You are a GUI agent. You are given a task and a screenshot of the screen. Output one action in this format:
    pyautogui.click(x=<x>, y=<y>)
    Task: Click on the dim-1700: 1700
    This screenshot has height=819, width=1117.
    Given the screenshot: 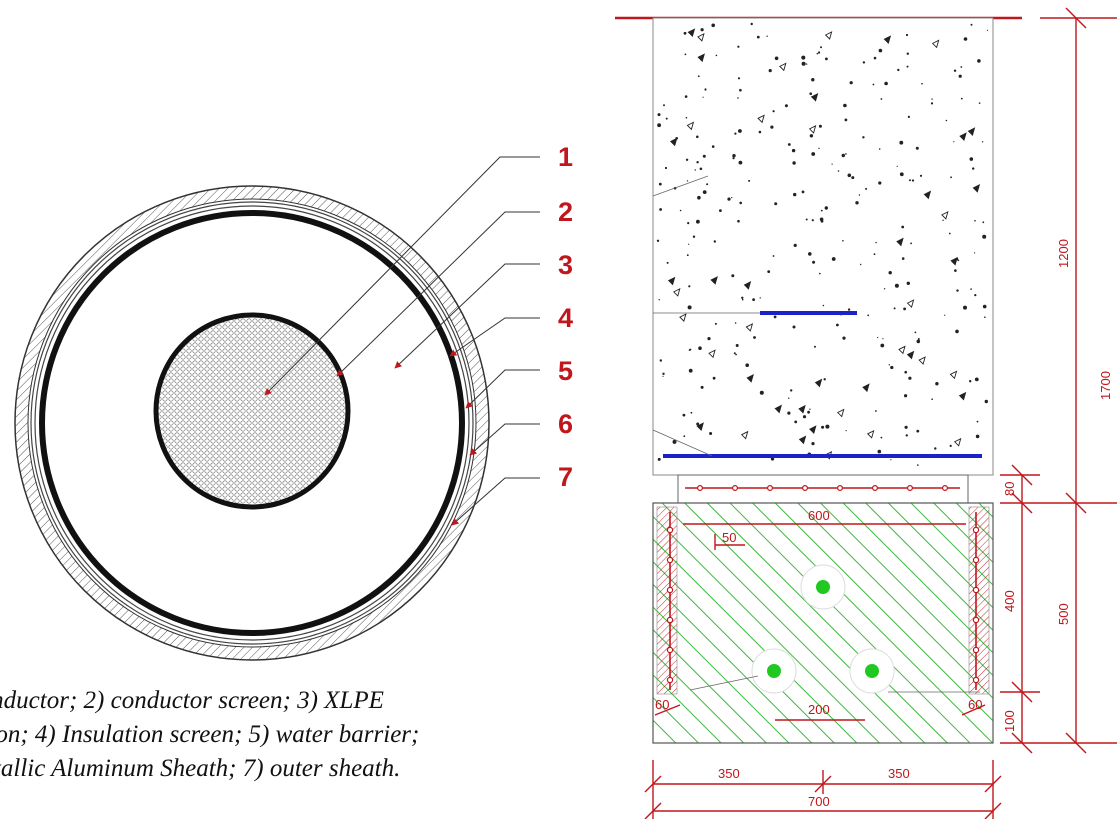 What is the action you would take?
    pyautogui.click(x=1105, y=385)
    